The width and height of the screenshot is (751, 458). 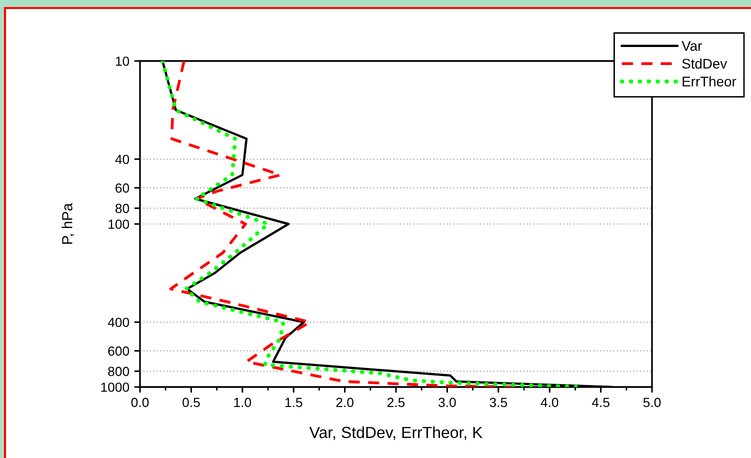 I want to click on y-tick-label: 10, so click(x=123, y=61).